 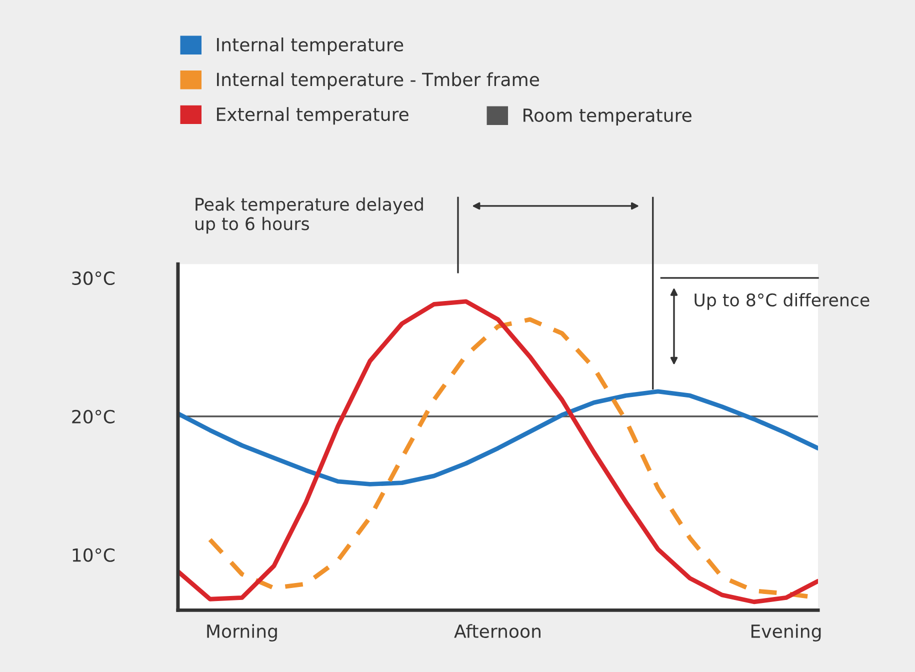 What do you see at coordinates (378, 81) in the screenshot?
I see `legend-label: Internal temperature - Tmber frame` at bounding box center [378, 81].